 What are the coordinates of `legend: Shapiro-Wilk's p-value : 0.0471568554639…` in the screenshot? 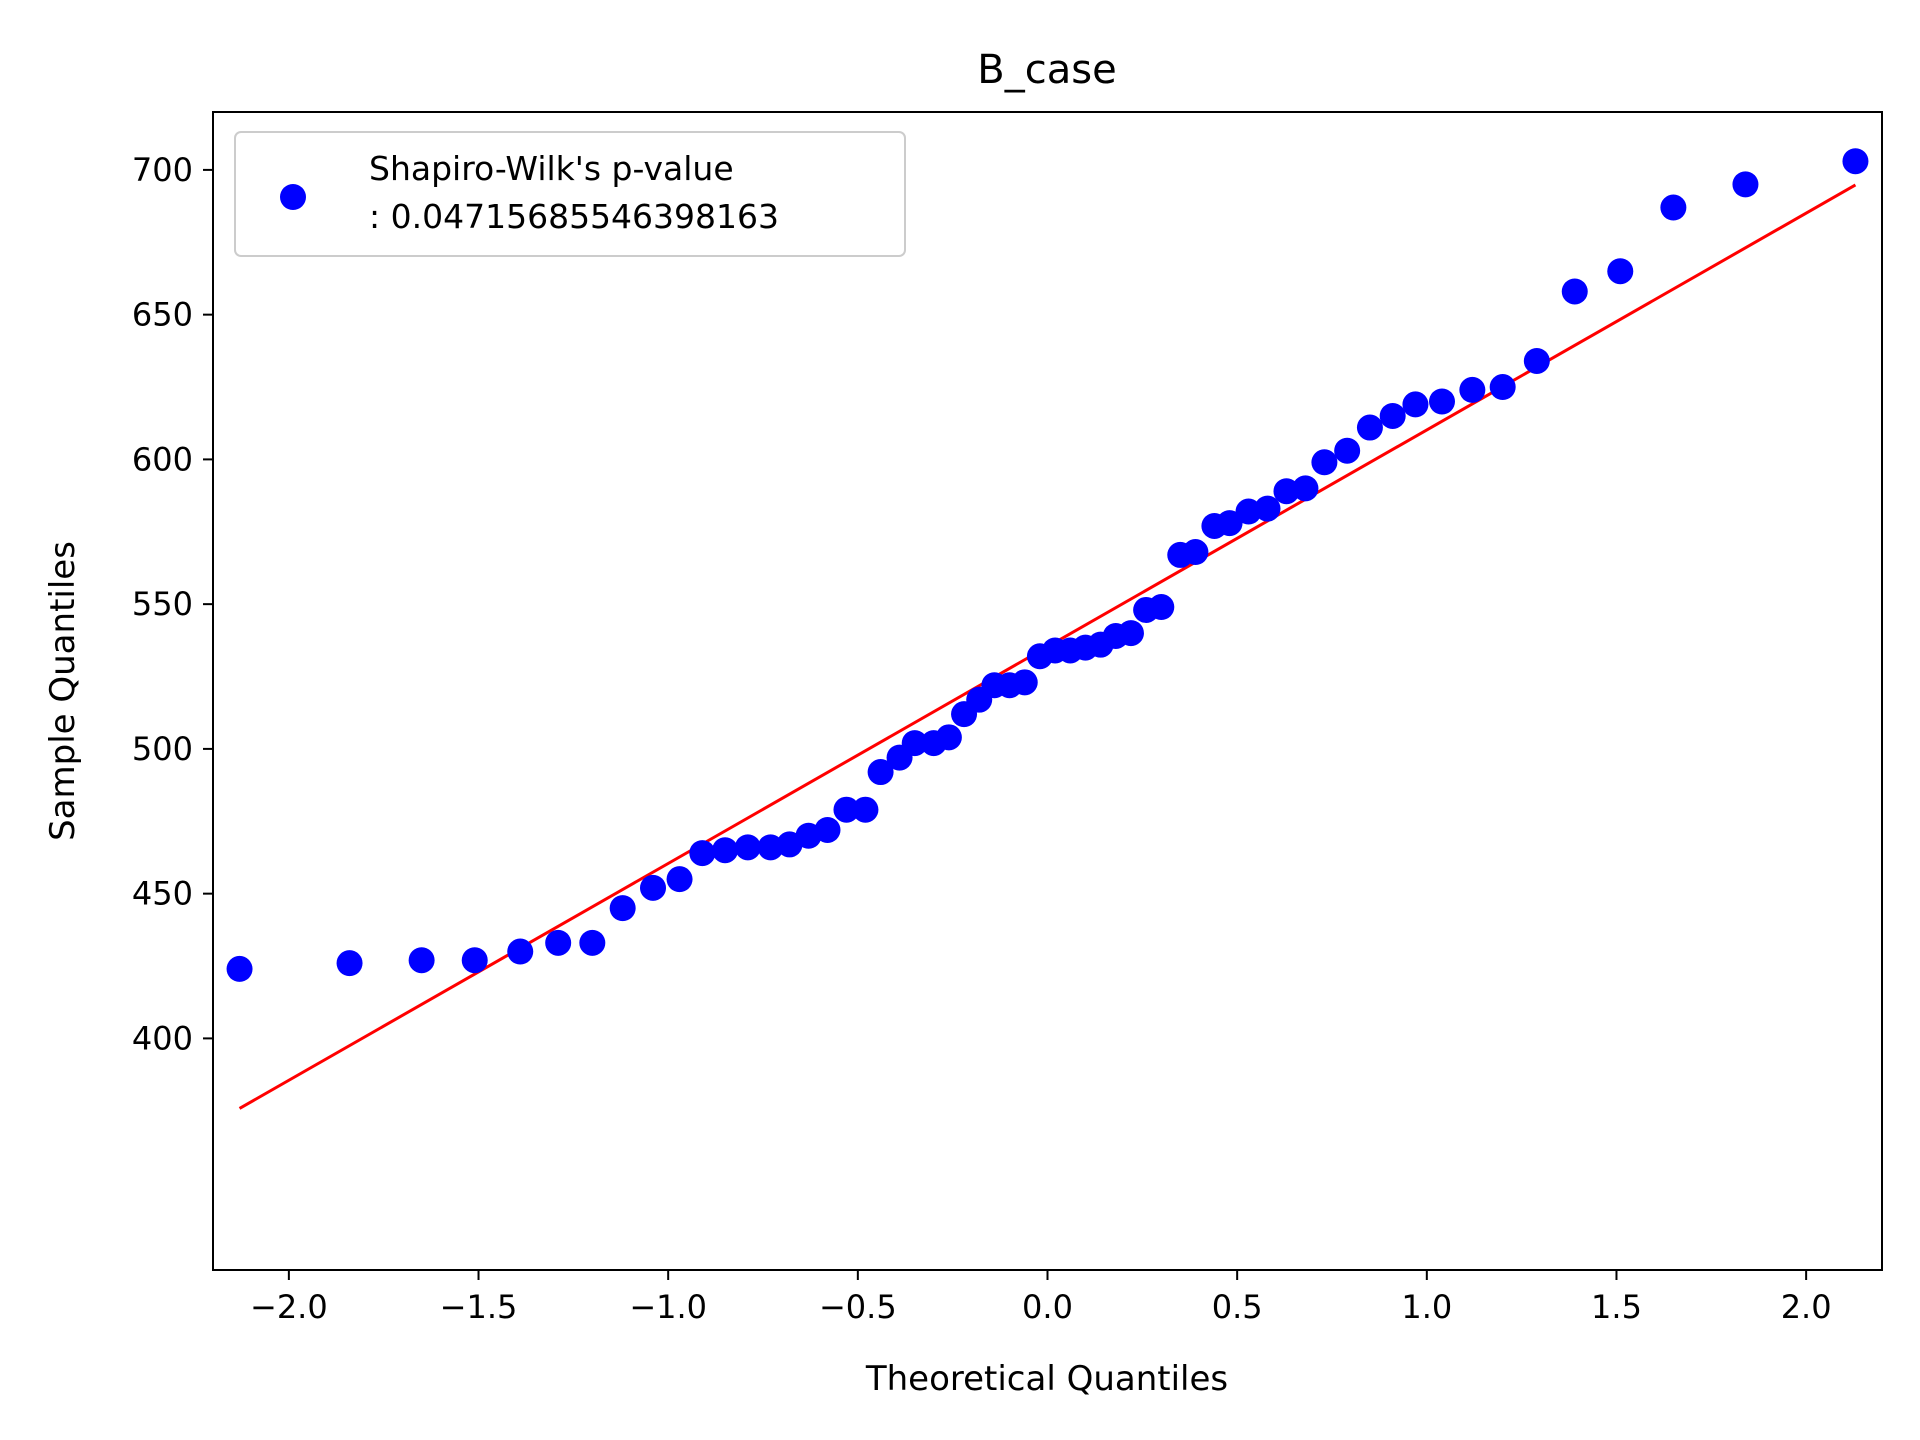 It's located at (570, 194).